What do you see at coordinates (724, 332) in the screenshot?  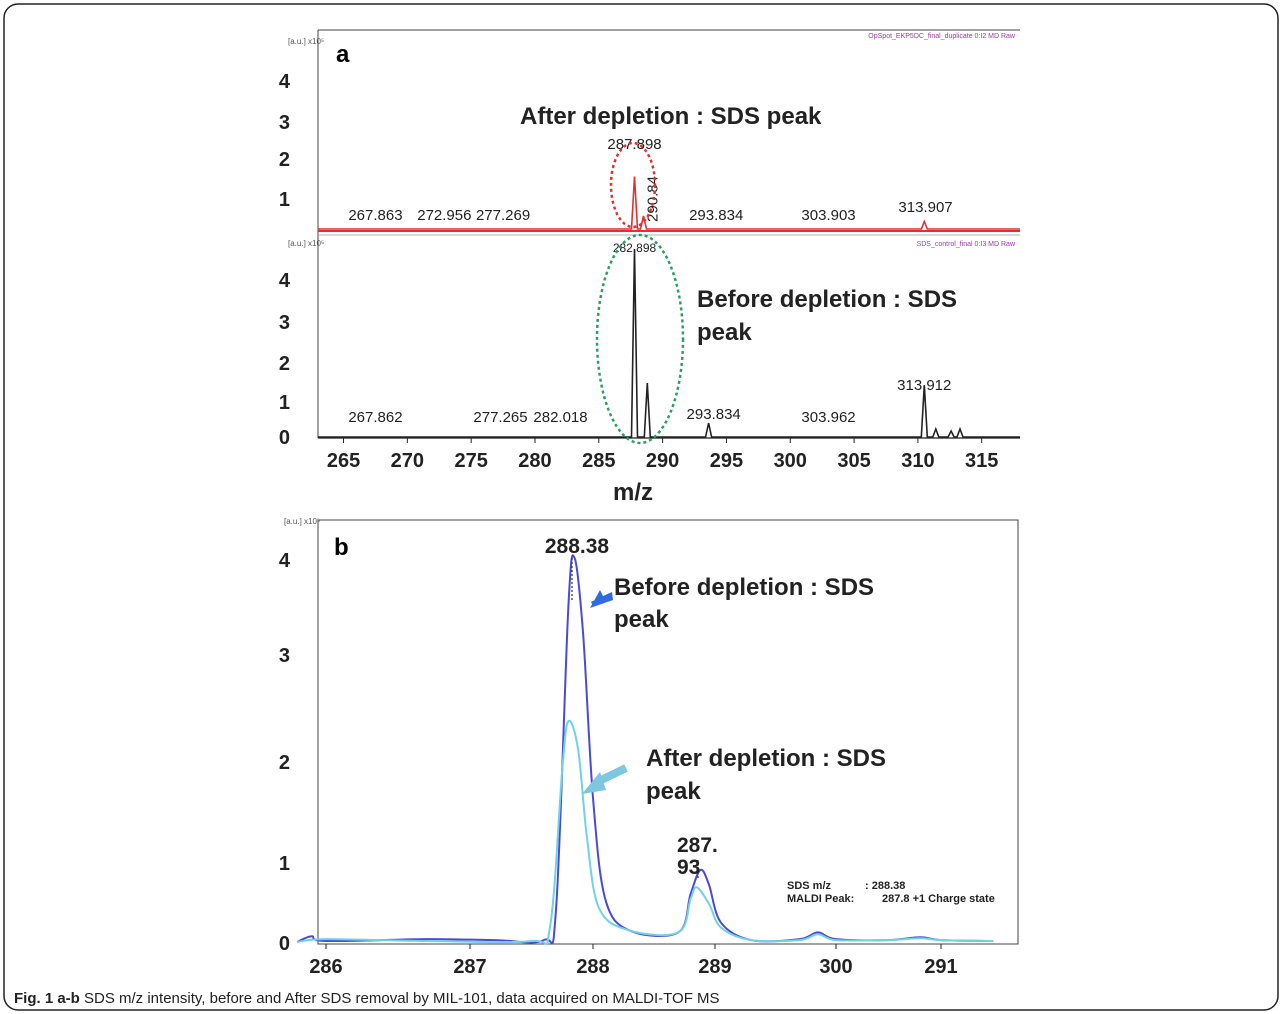 I see `before-depletion-annotation-line2: peak` at bounding box center [724, 332].